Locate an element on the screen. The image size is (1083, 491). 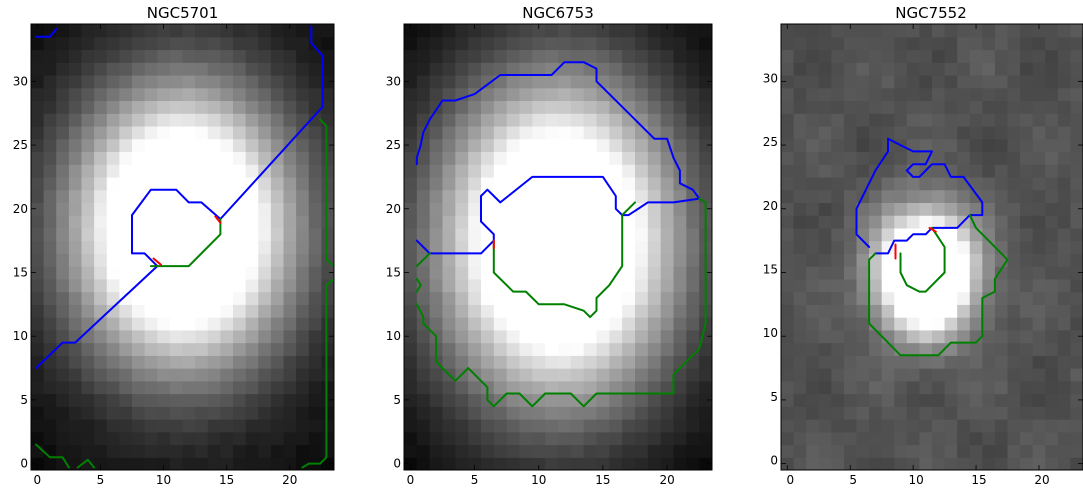
y-tick-label: 20 is located at coordinates (770, 206).